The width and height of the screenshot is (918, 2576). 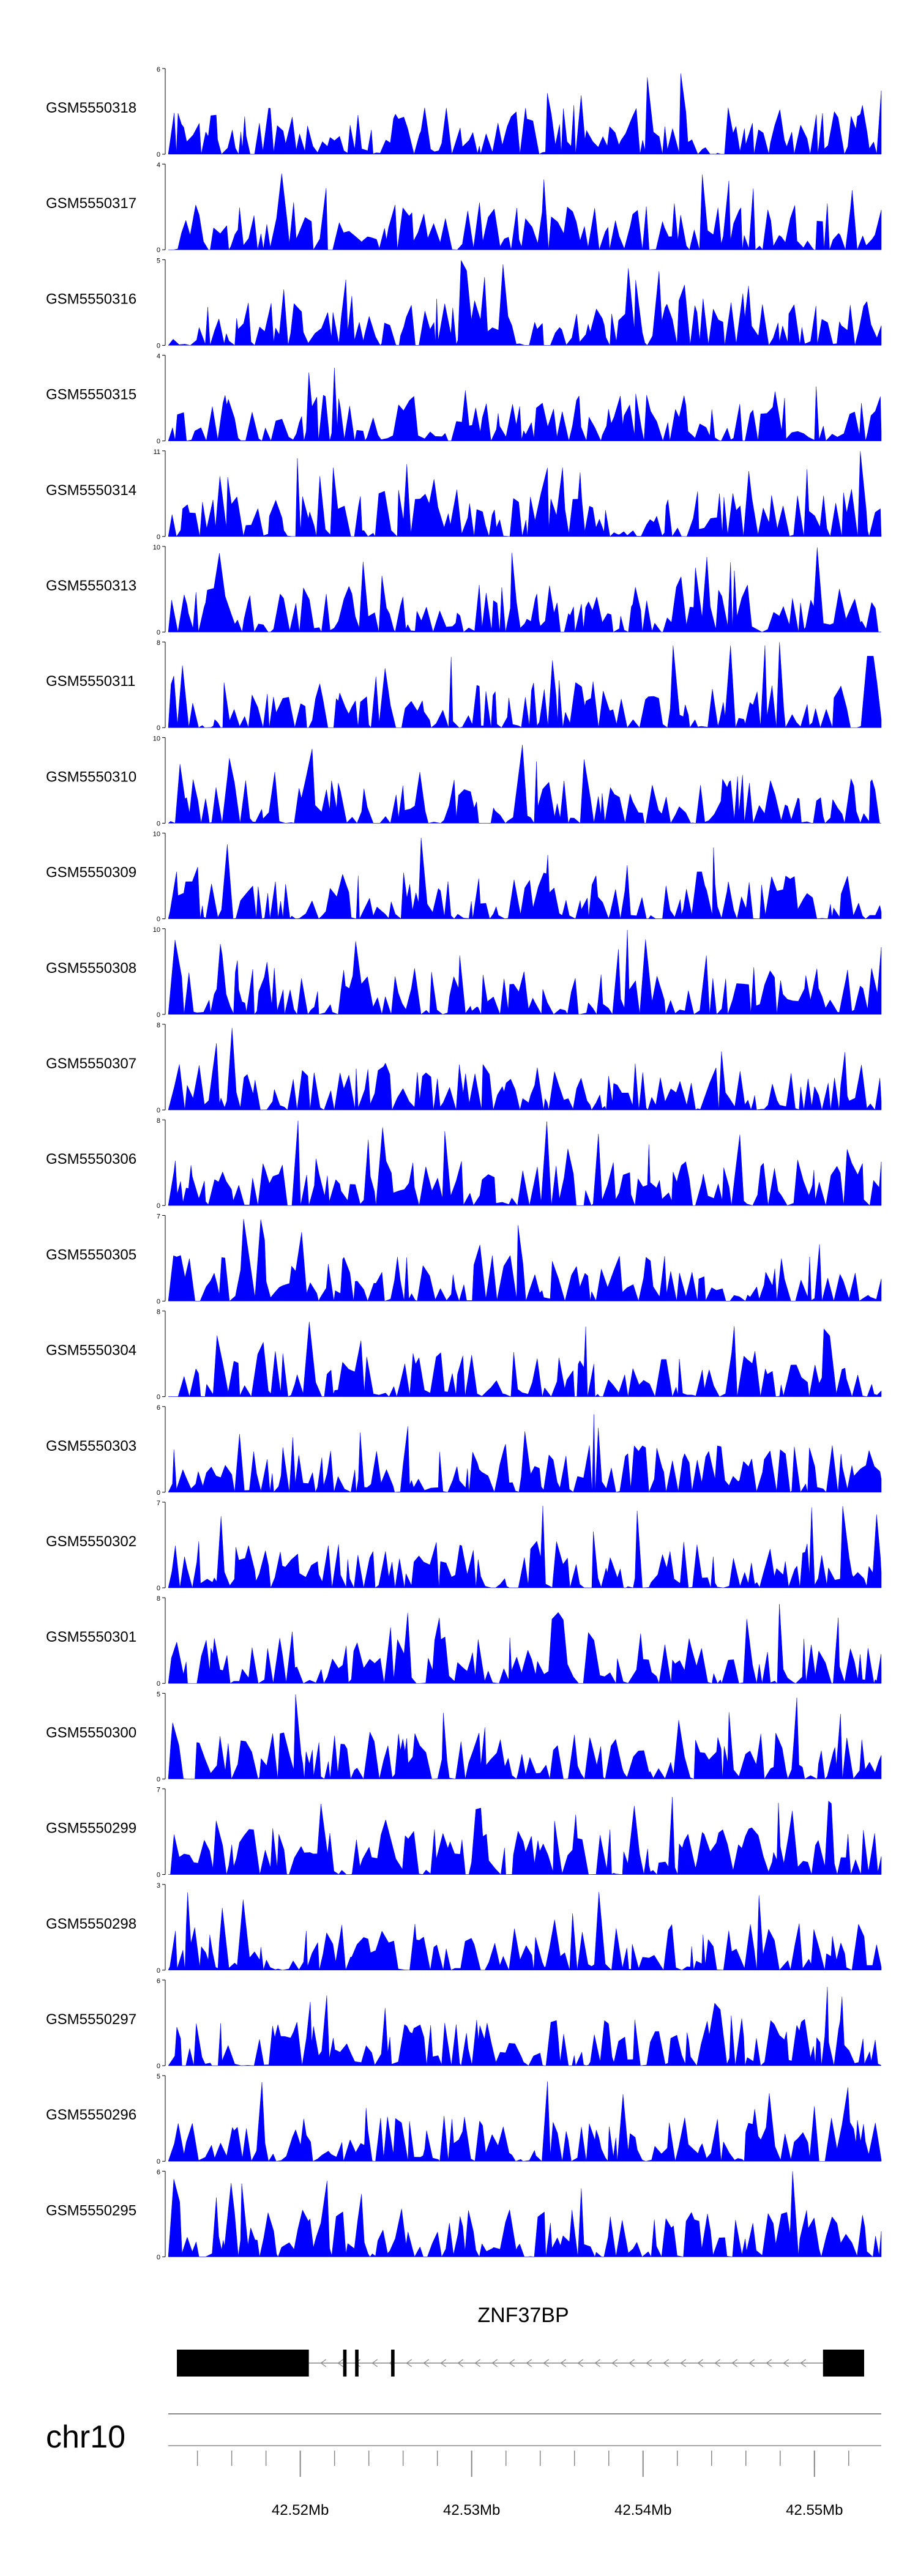 I want to click on tick-label: 42.52Mb, so click(x=300, y=2510).